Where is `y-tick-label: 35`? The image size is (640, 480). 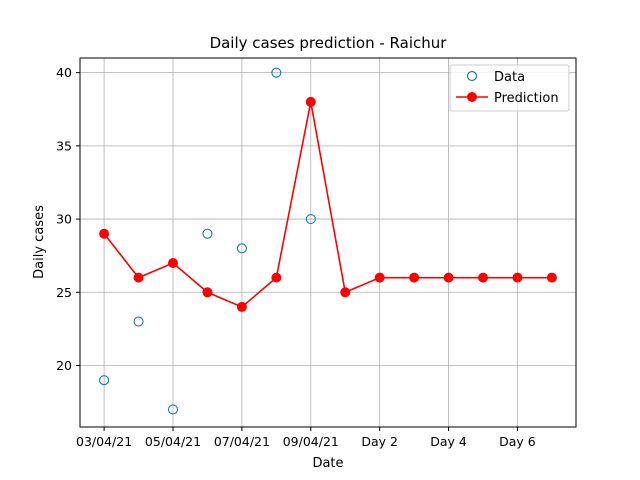 y-tick-label: 35 is located at coordinates (64, 145).